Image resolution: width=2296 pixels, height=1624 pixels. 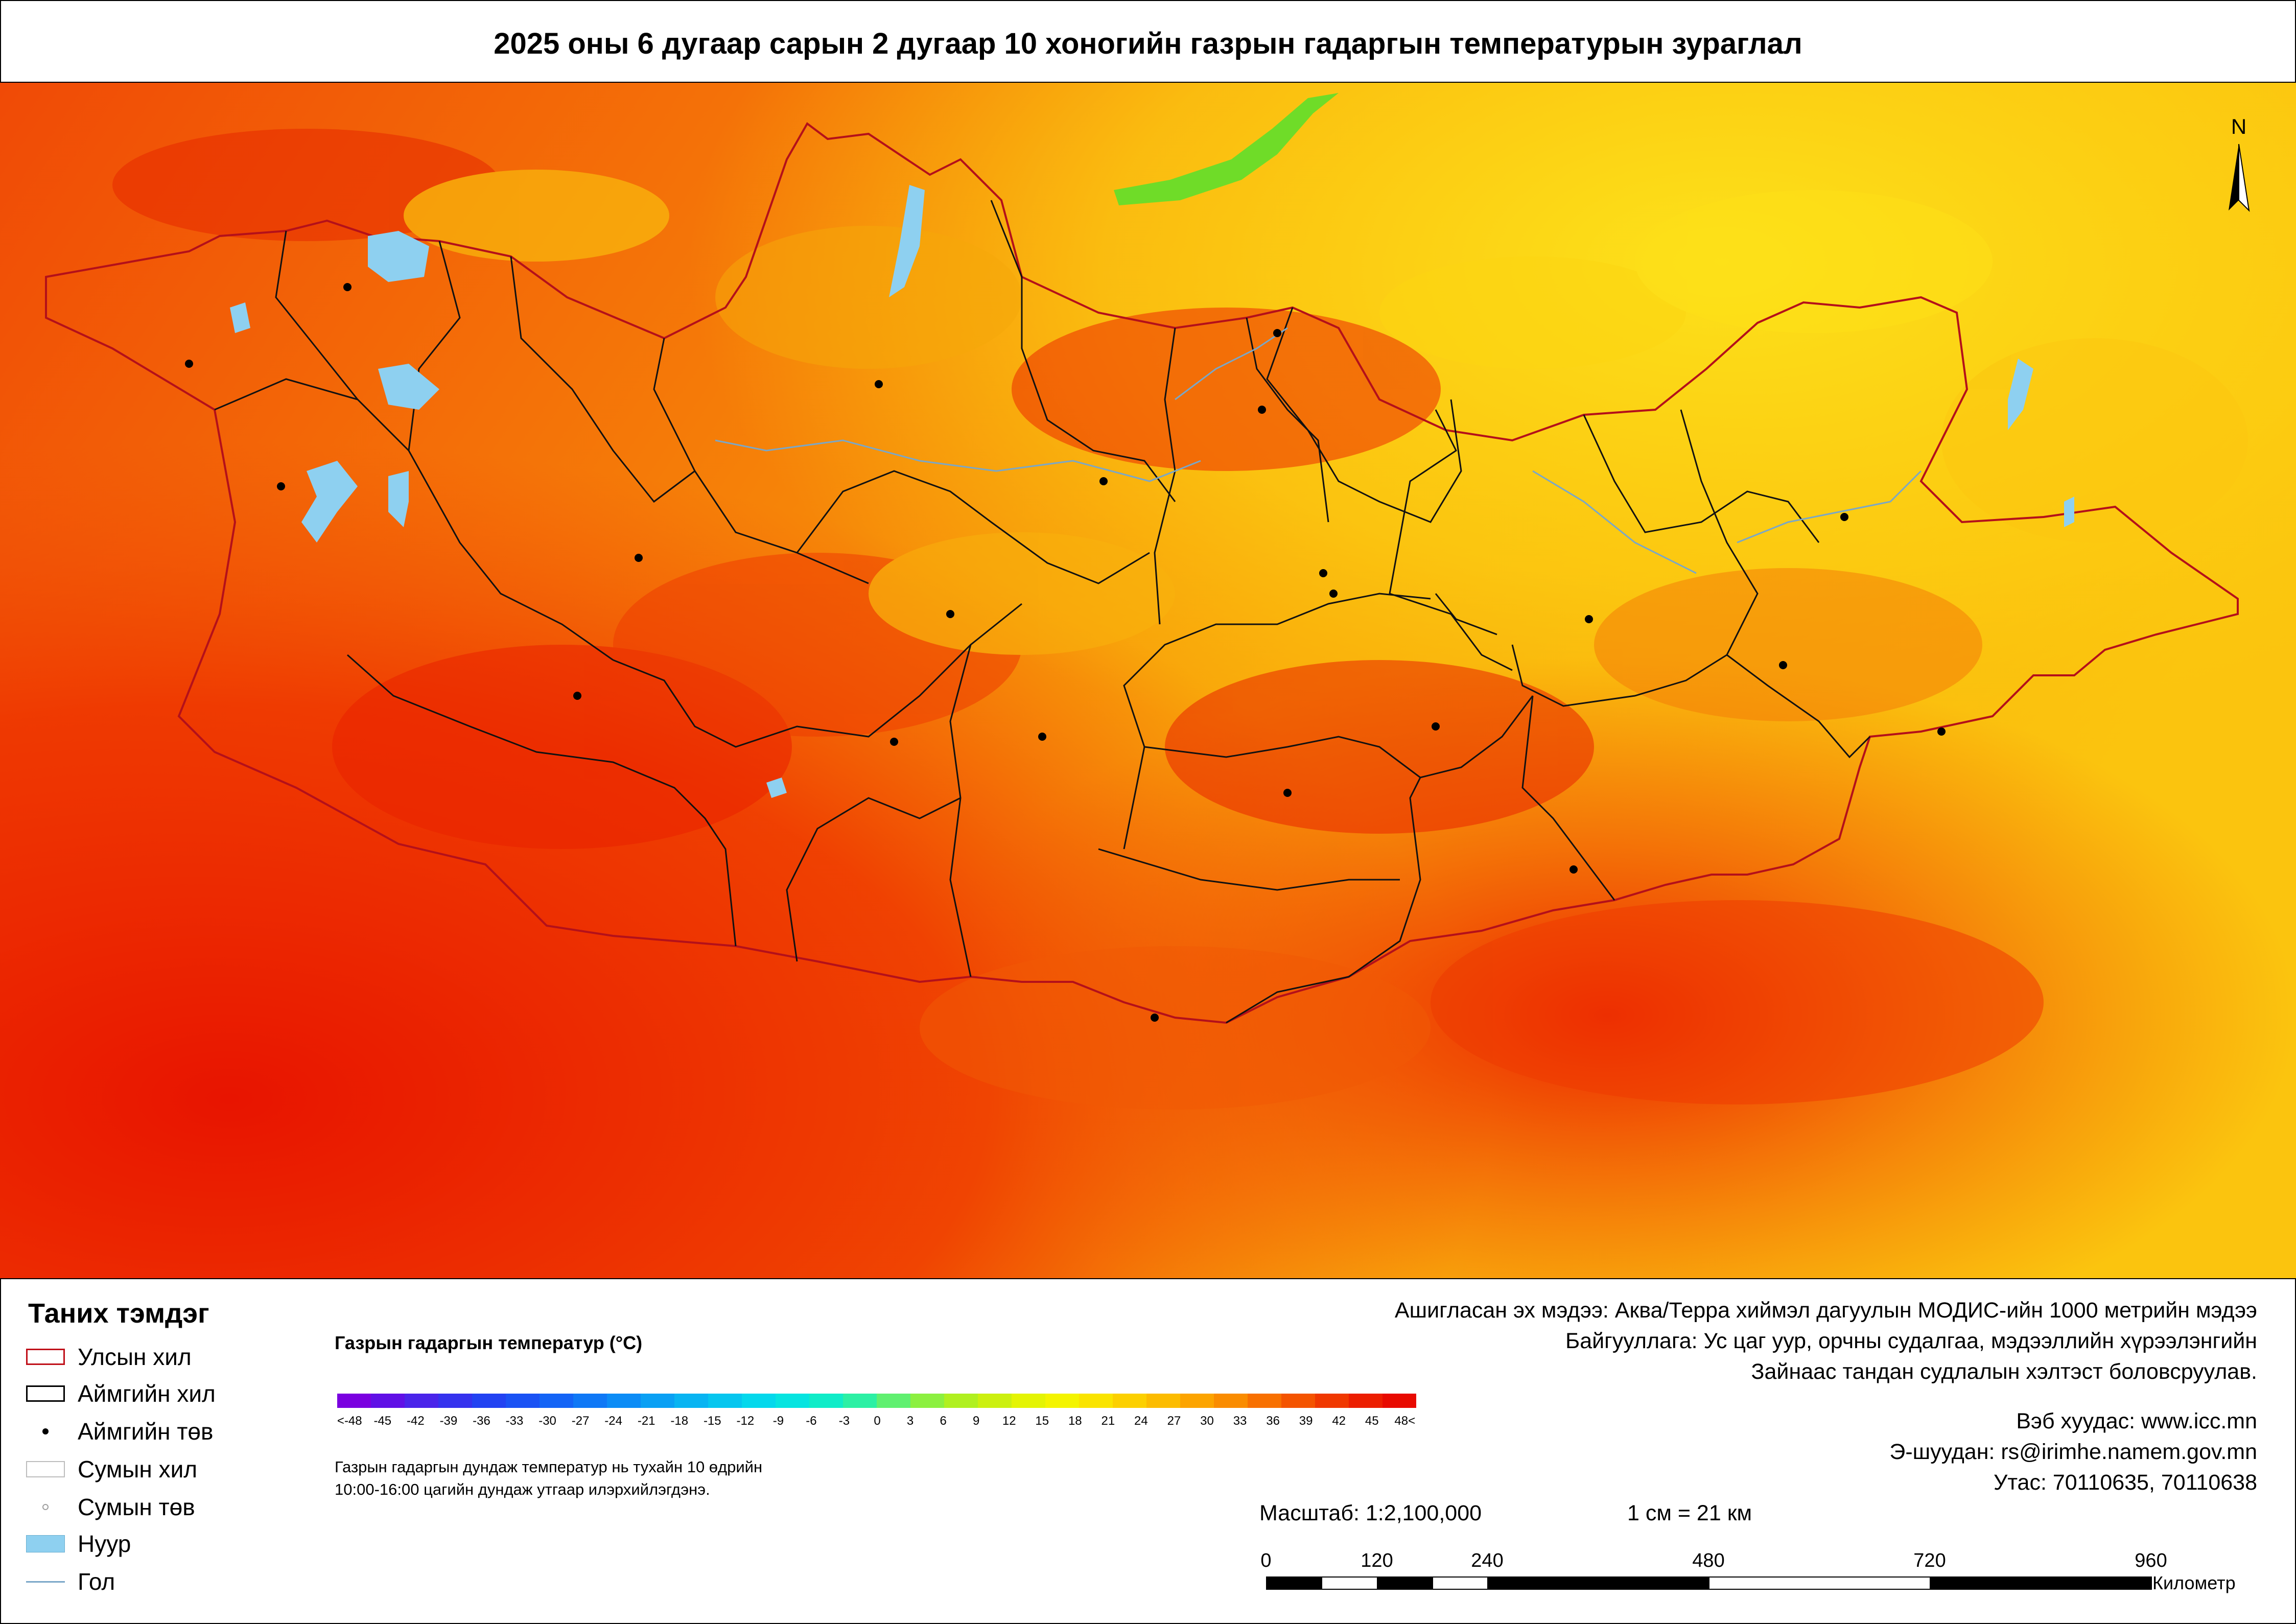 What do you see at coordinates (2136, 1421) in the screenshot?
I see `contact-web: Вэб хуудас: www.icc.mn` at bounding box center [2136, 1421].